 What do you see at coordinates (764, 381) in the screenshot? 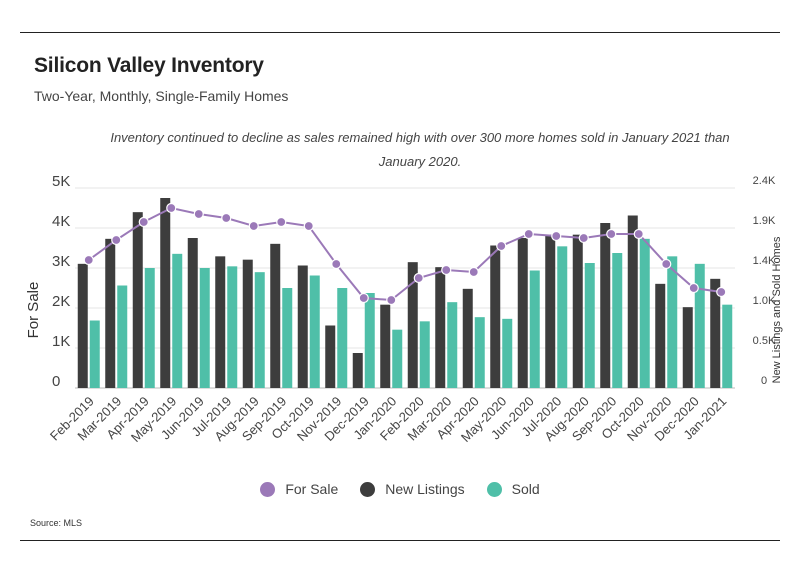
I see `y2-tick-label: 0` at bounding box center [764, 381].